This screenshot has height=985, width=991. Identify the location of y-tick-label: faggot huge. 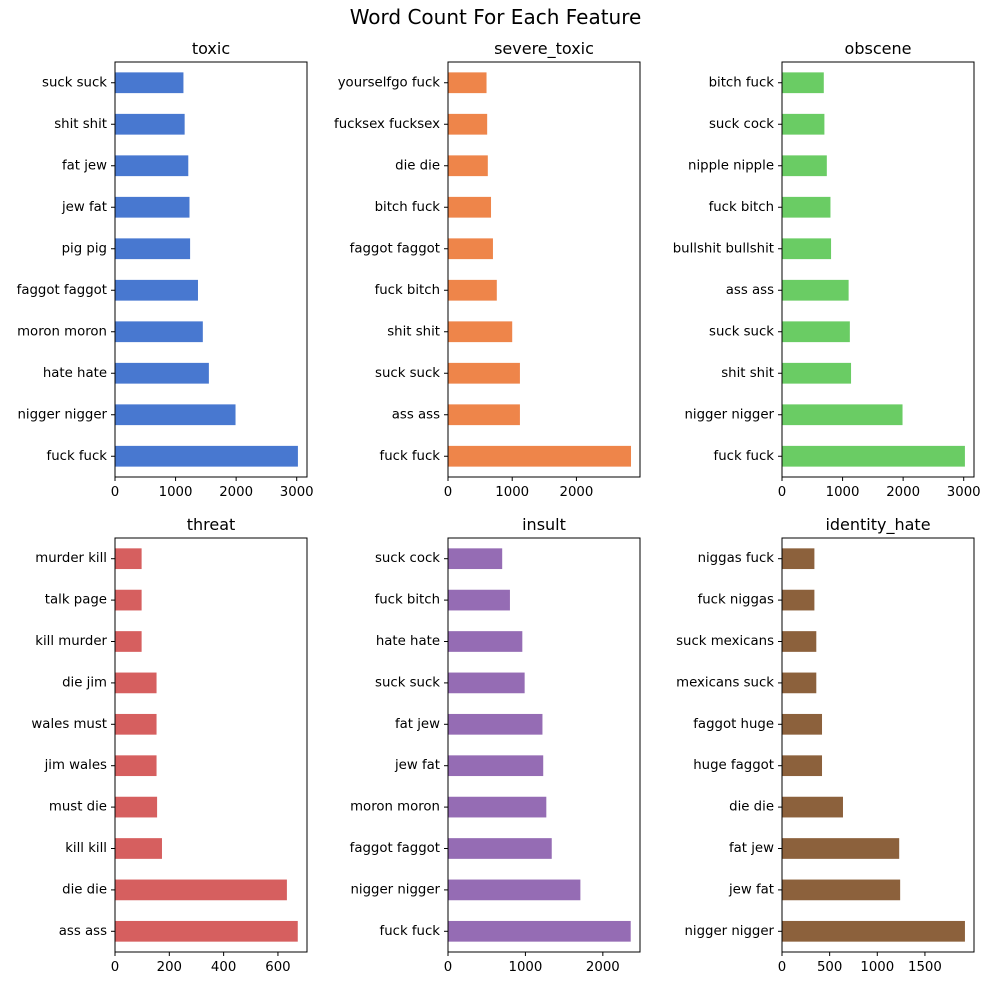
(733, 724).